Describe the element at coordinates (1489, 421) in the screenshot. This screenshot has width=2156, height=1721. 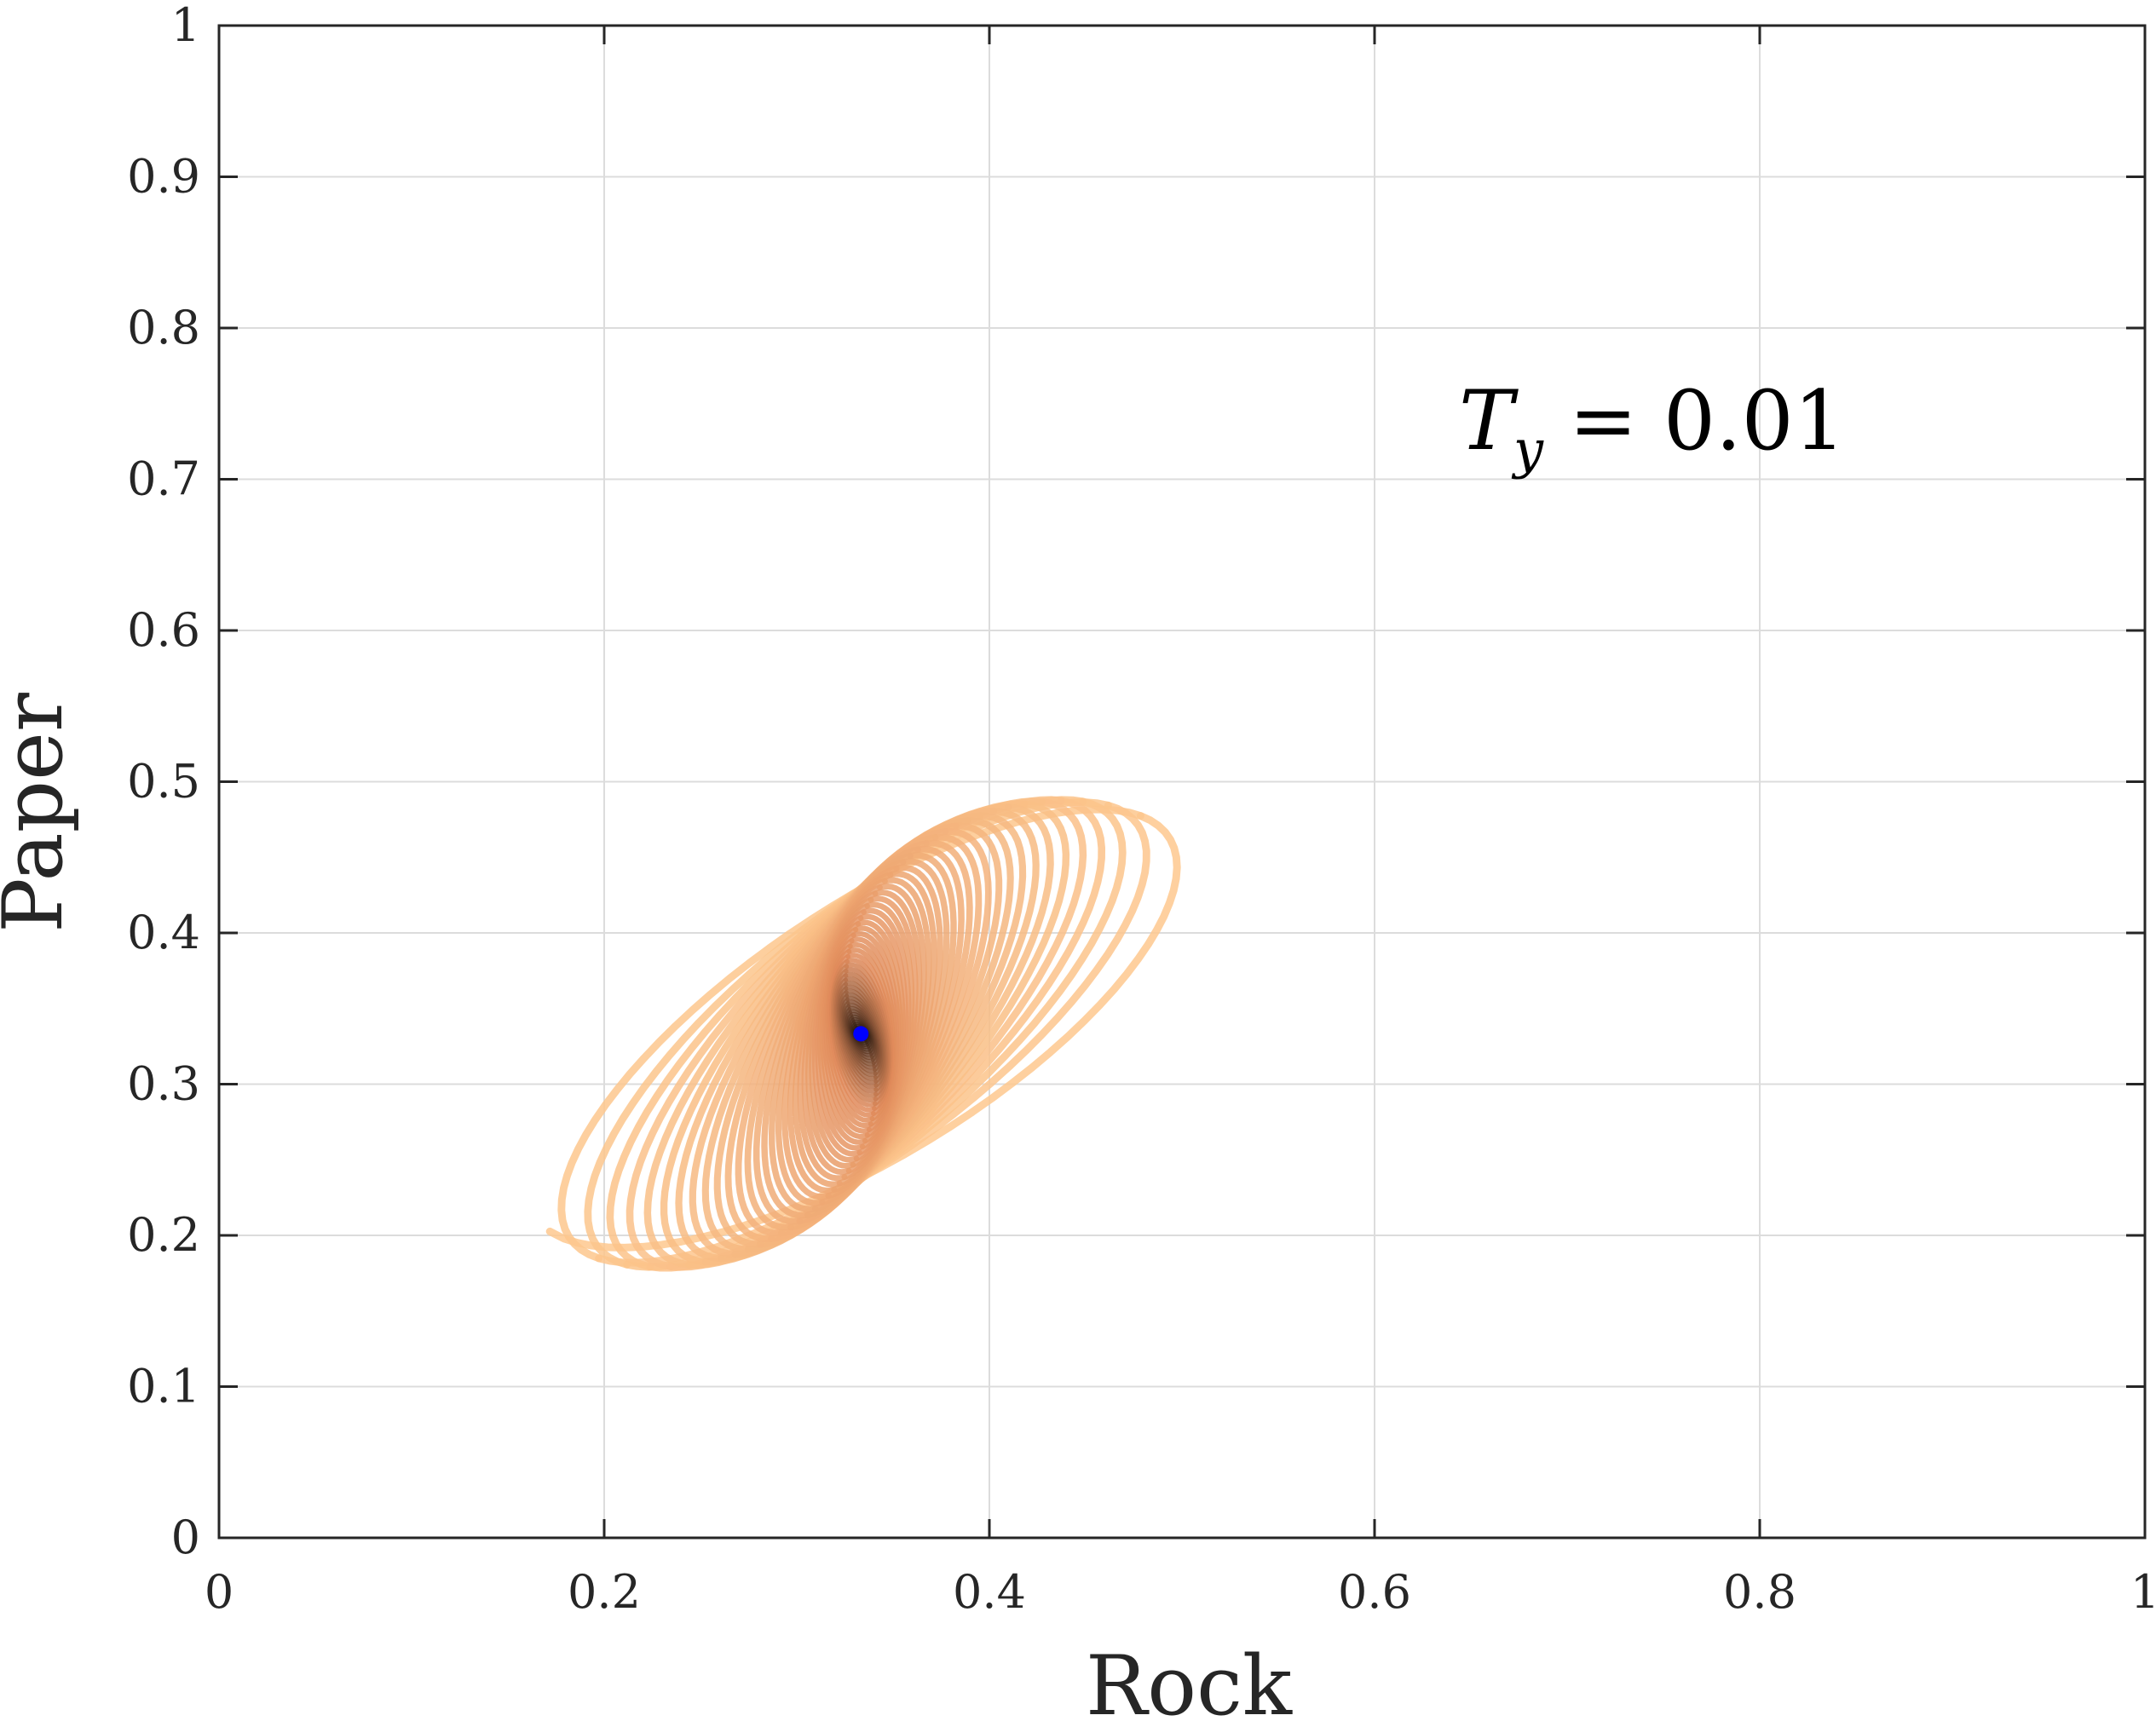
I see `annotation-symbol: T` at that location.